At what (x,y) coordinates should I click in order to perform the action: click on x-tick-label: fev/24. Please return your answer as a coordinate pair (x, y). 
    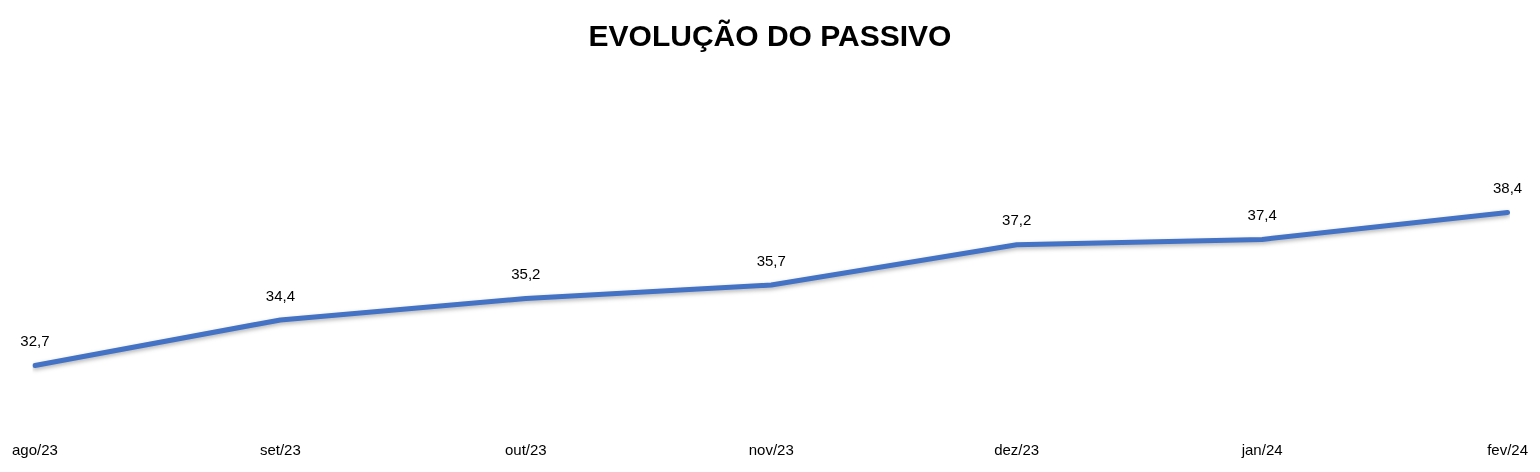
    Looking at the image, I should click on (1508, 450).